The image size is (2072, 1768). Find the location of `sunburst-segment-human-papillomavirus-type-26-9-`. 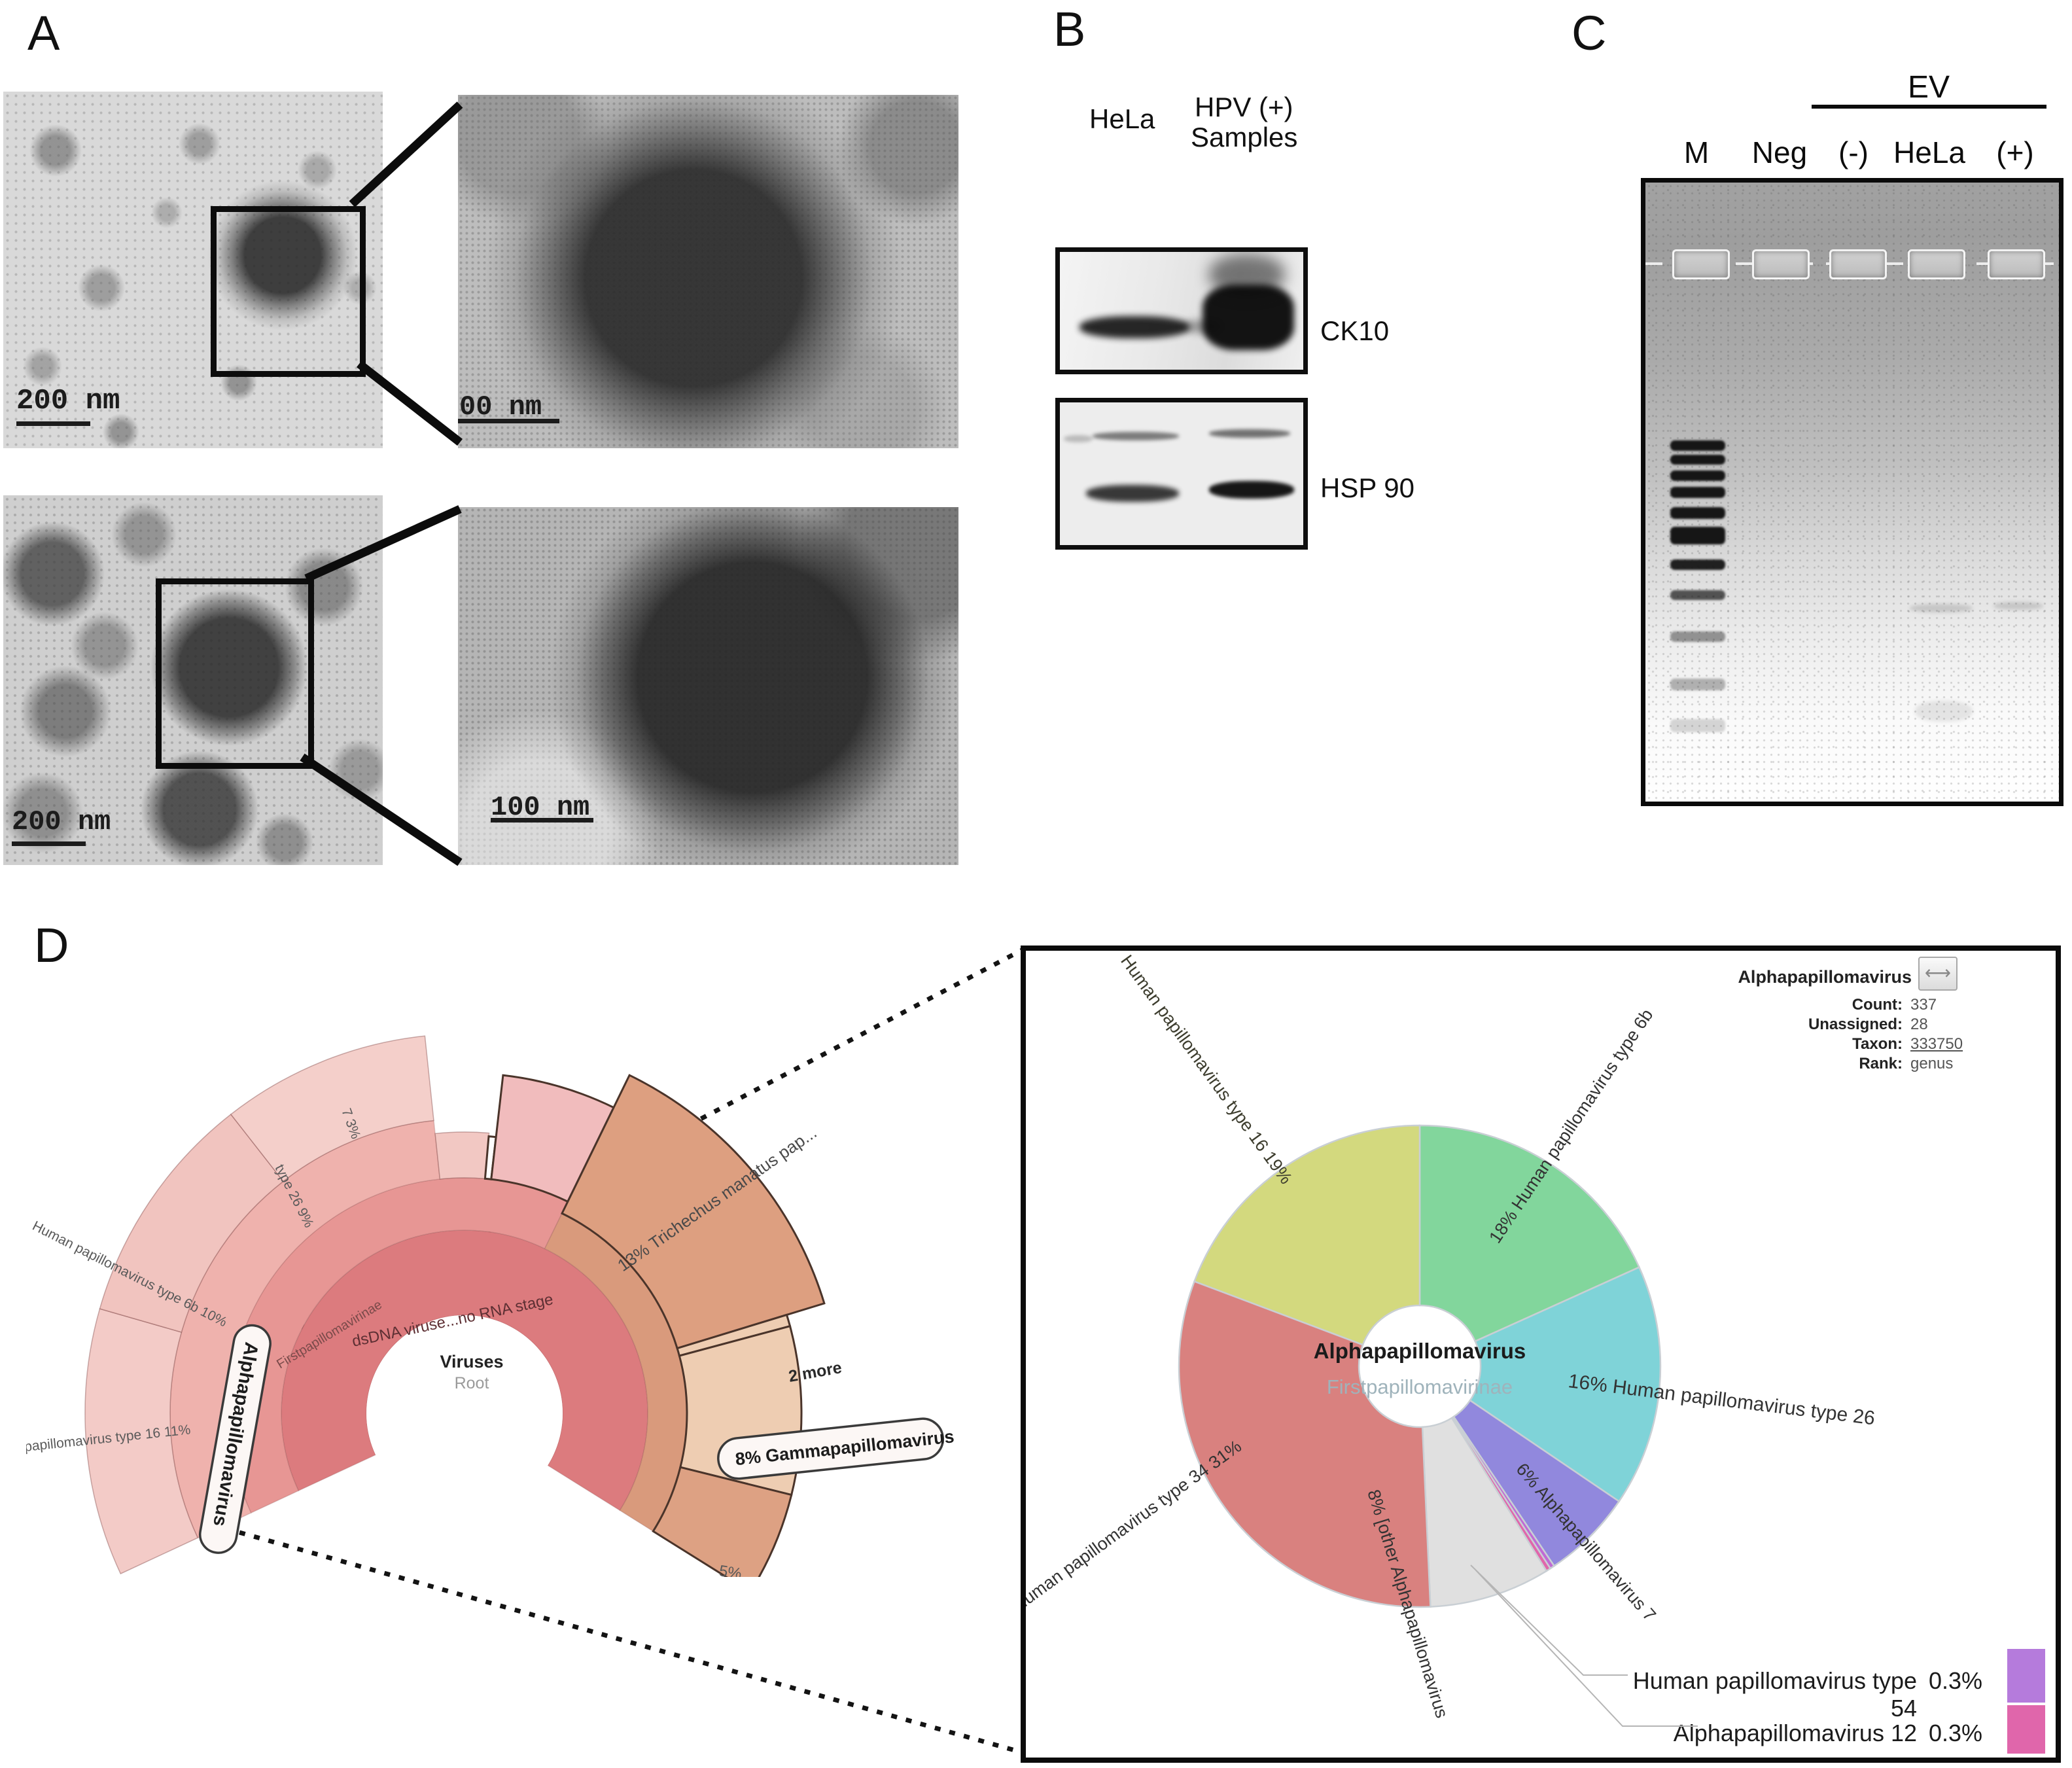

sunburst-segment-human-papillomavirus-type-26-9- is located at coordinates (332, 1108).